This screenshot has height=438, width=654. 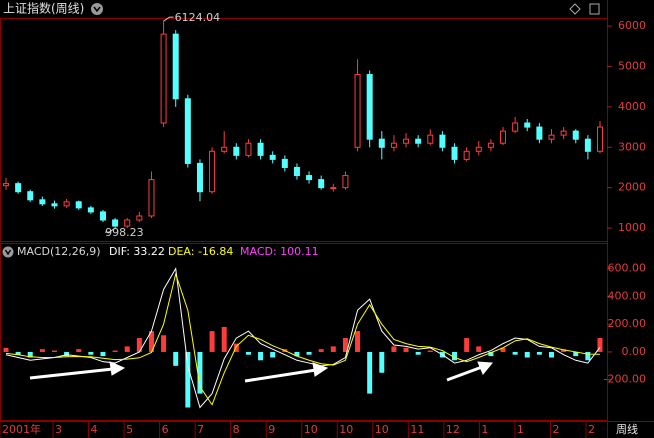 I want to click on diamond-icon, so click(x=575, y=9).